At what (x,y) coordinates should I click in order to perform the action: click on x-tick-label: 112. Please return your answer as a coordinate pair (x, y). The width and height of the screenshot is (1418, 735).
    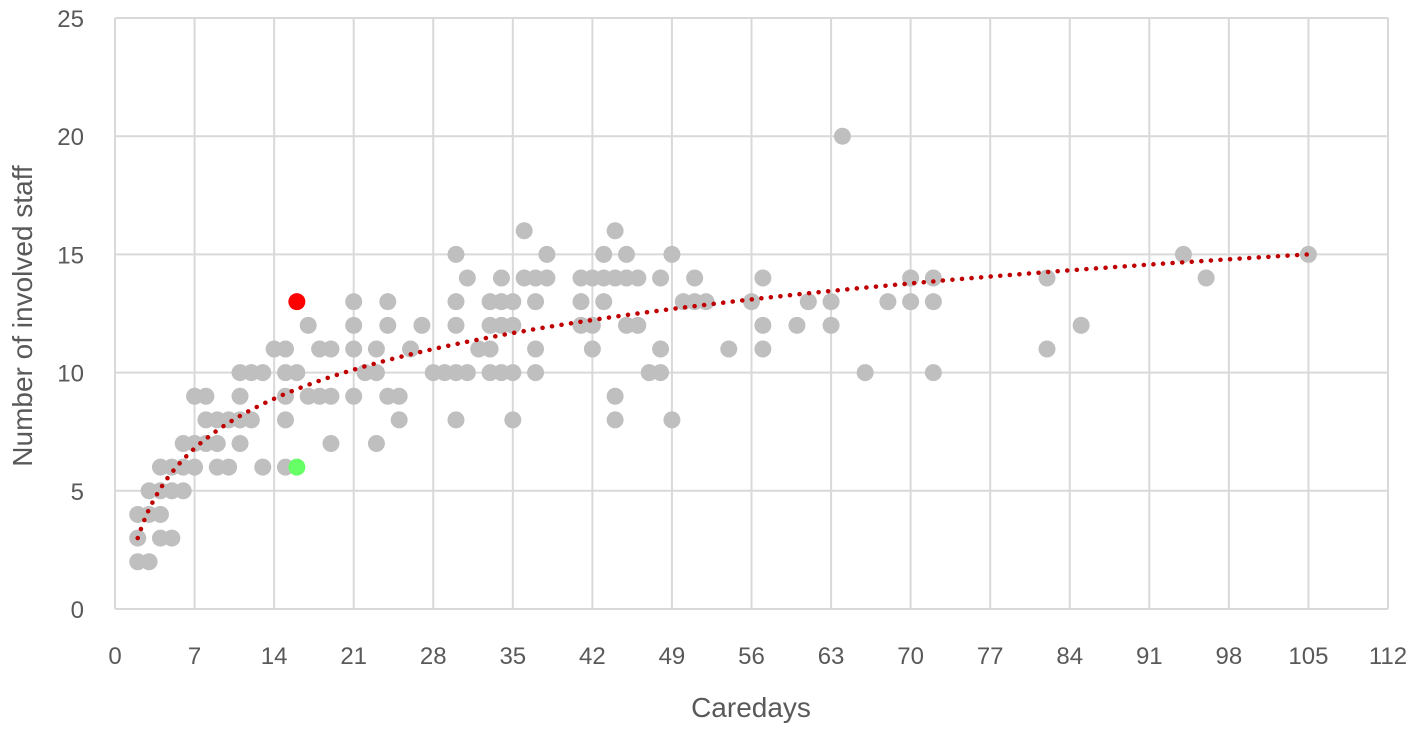
    Looking at the image, I should click on (1388, 656).